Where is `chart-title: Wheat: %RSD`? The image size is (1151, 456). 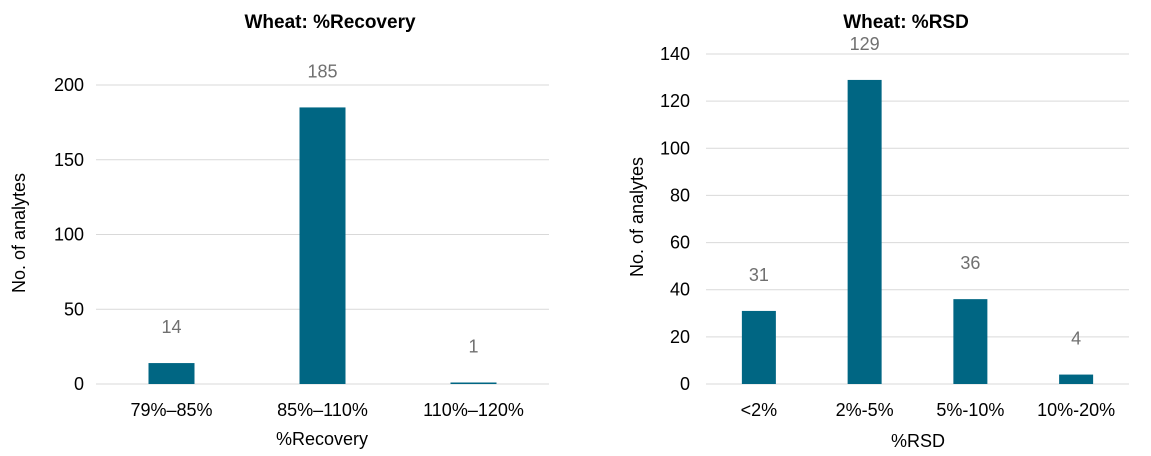 chart-title: Wheat: %RSD is located at coordinates (906, 22).